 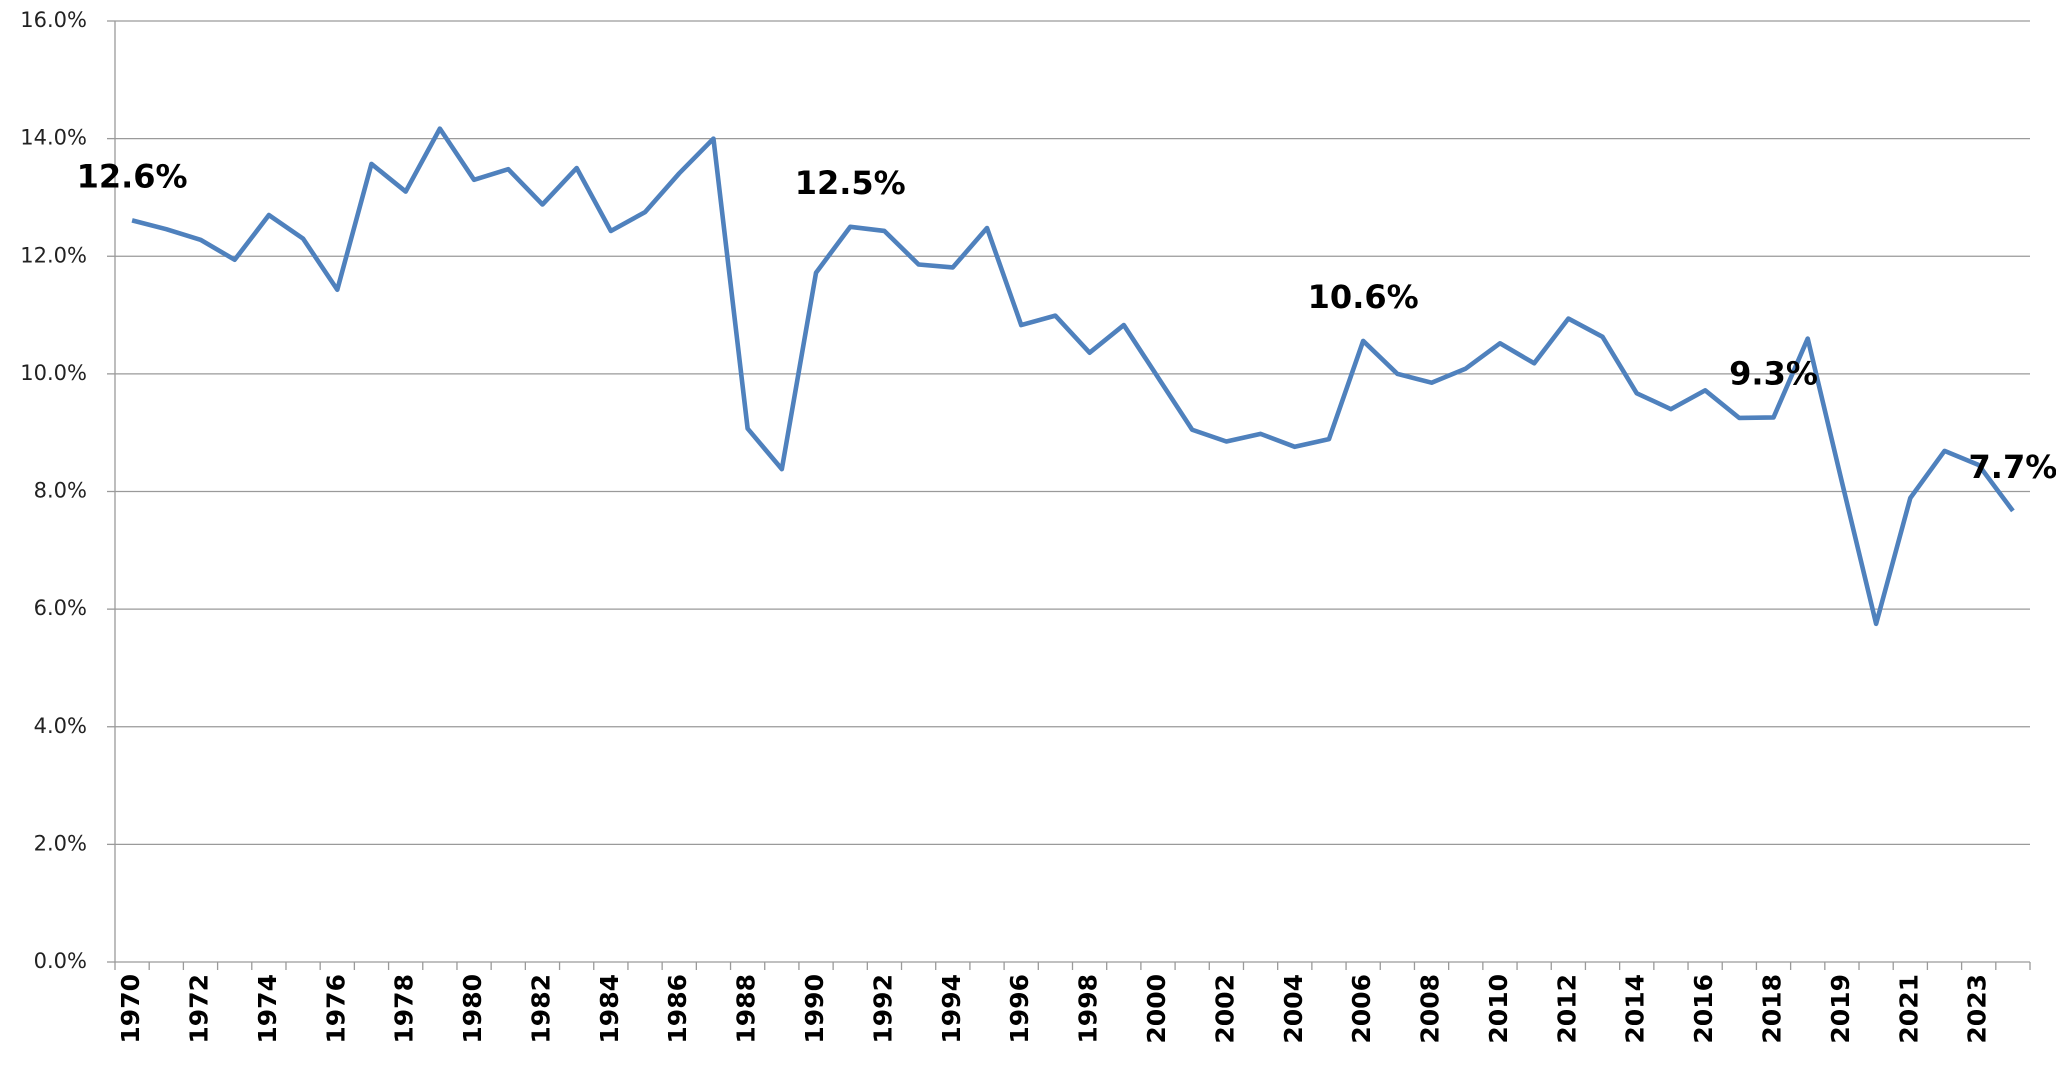 I want to click on x-tick-label: 2006, so click(x=1361, y=1009).